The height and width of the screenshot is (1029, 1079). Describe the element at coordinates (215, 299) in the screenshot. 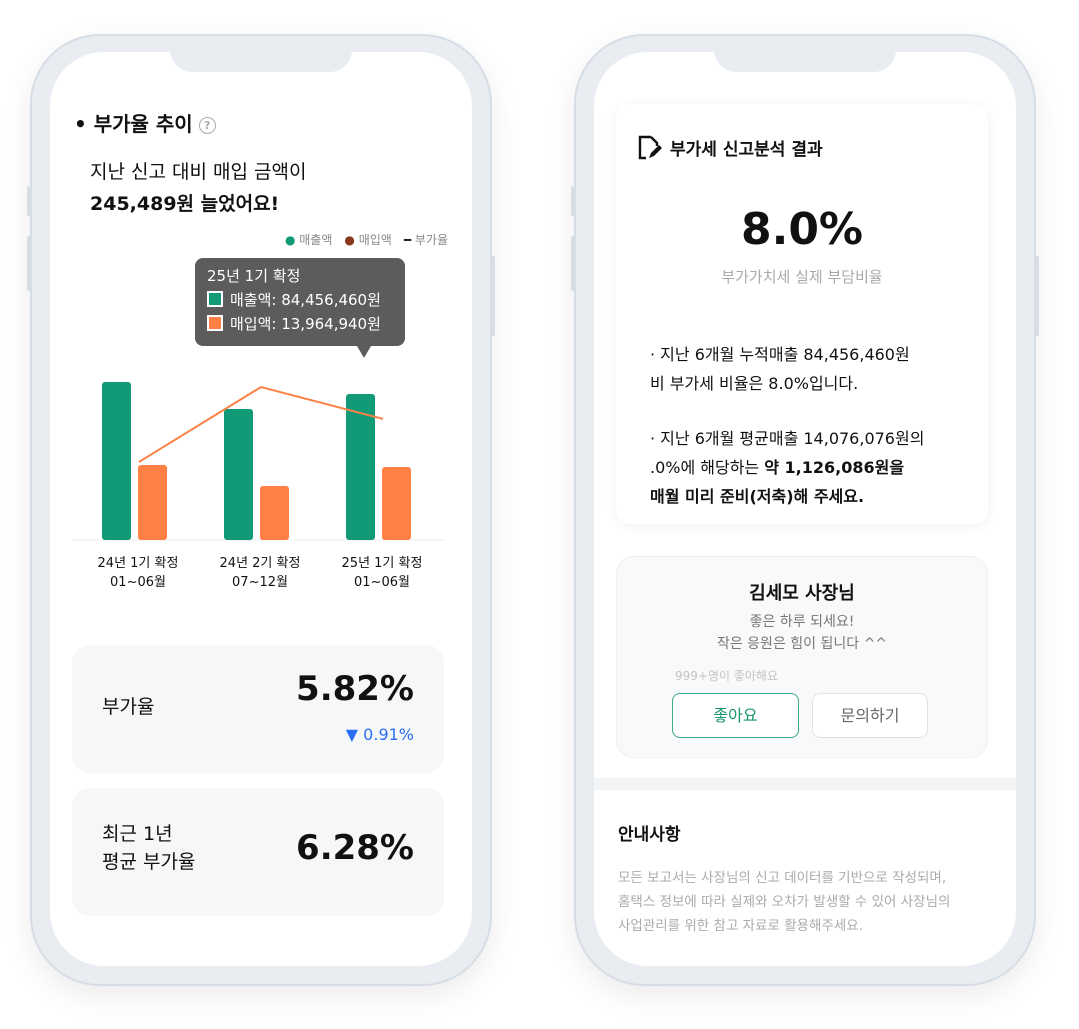

I see `sales-swatch` at that location.